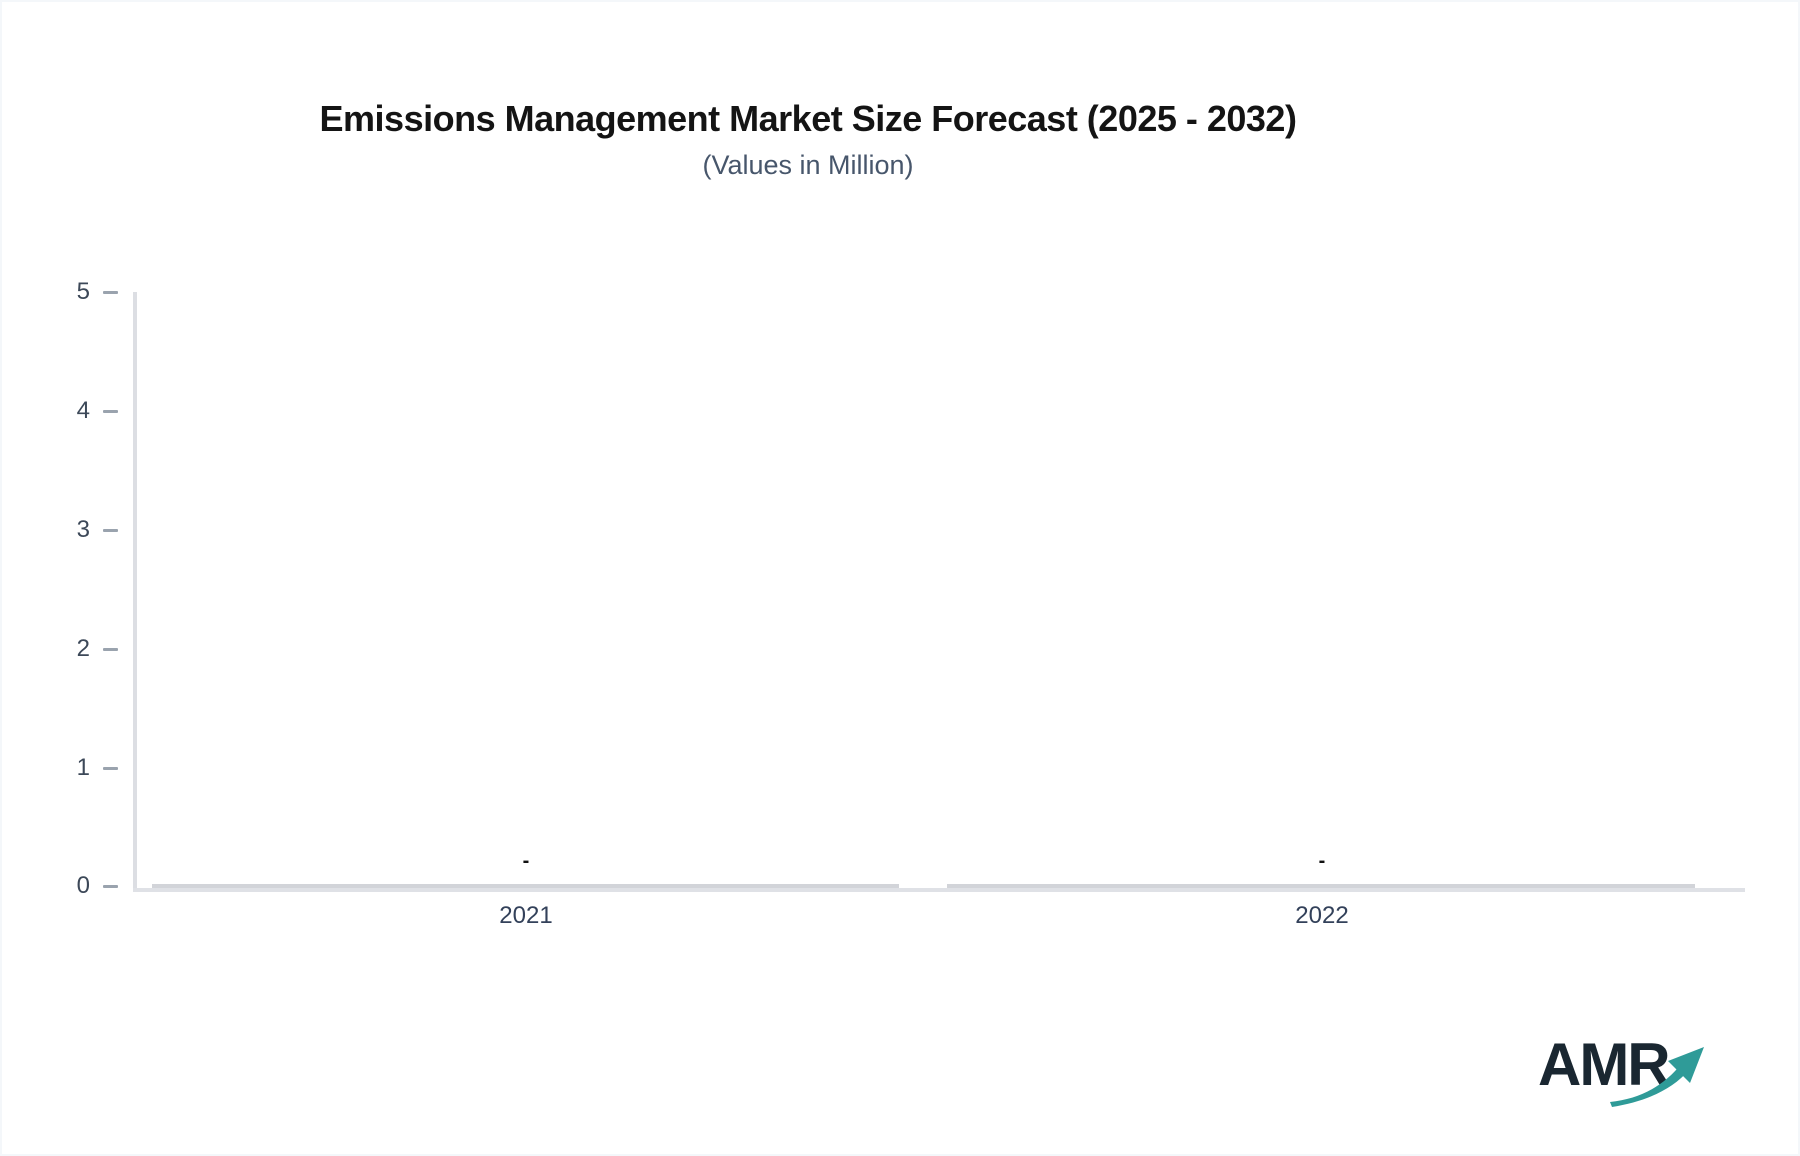  I want to click on y-axis-tick-label-4: 4, so click(83, 410).